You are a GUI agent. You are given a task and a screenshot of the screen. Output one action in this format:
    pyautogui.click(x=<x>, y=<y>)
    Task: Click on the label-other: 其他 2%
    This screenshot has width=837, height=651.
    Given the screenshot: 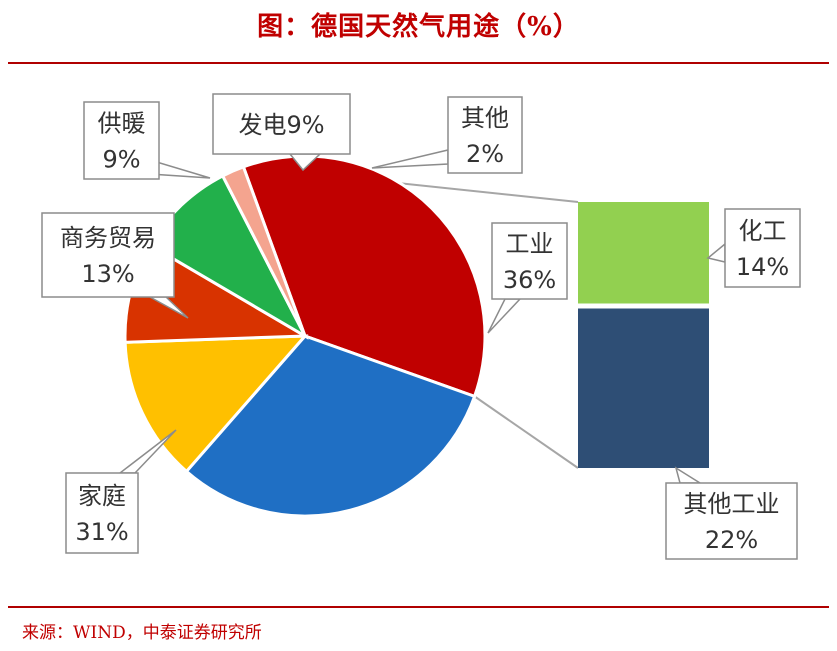 What is the action you would take?
    pyautogui.click(x=447, y=135)
    